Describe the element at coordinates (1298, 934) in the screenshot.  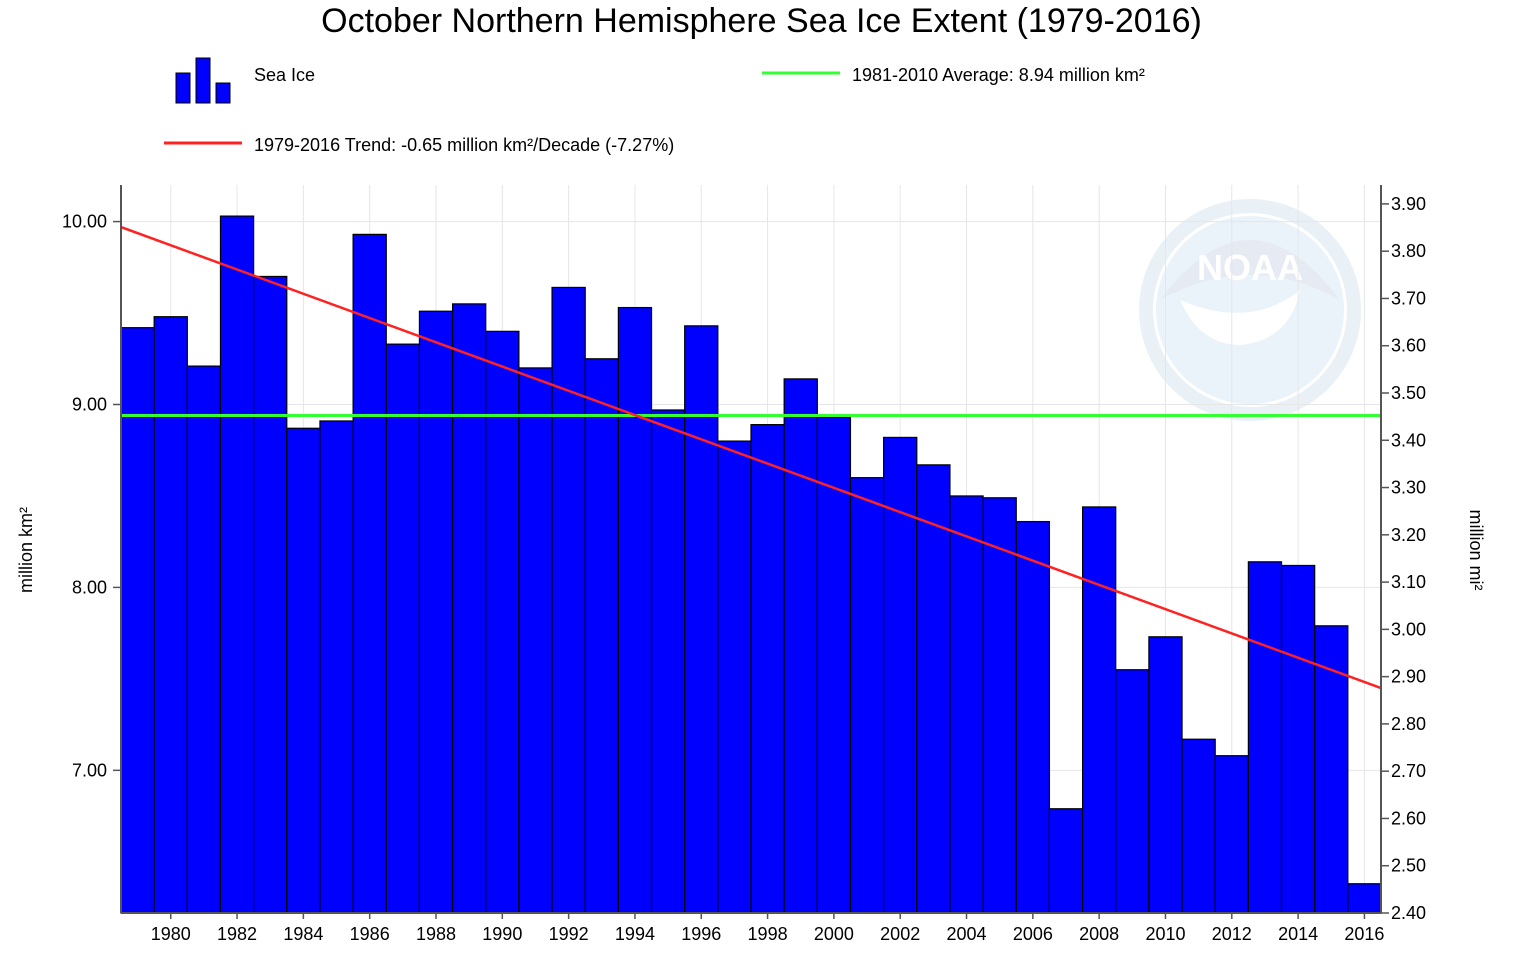
I see `x-tick-label: 2014` at that location.